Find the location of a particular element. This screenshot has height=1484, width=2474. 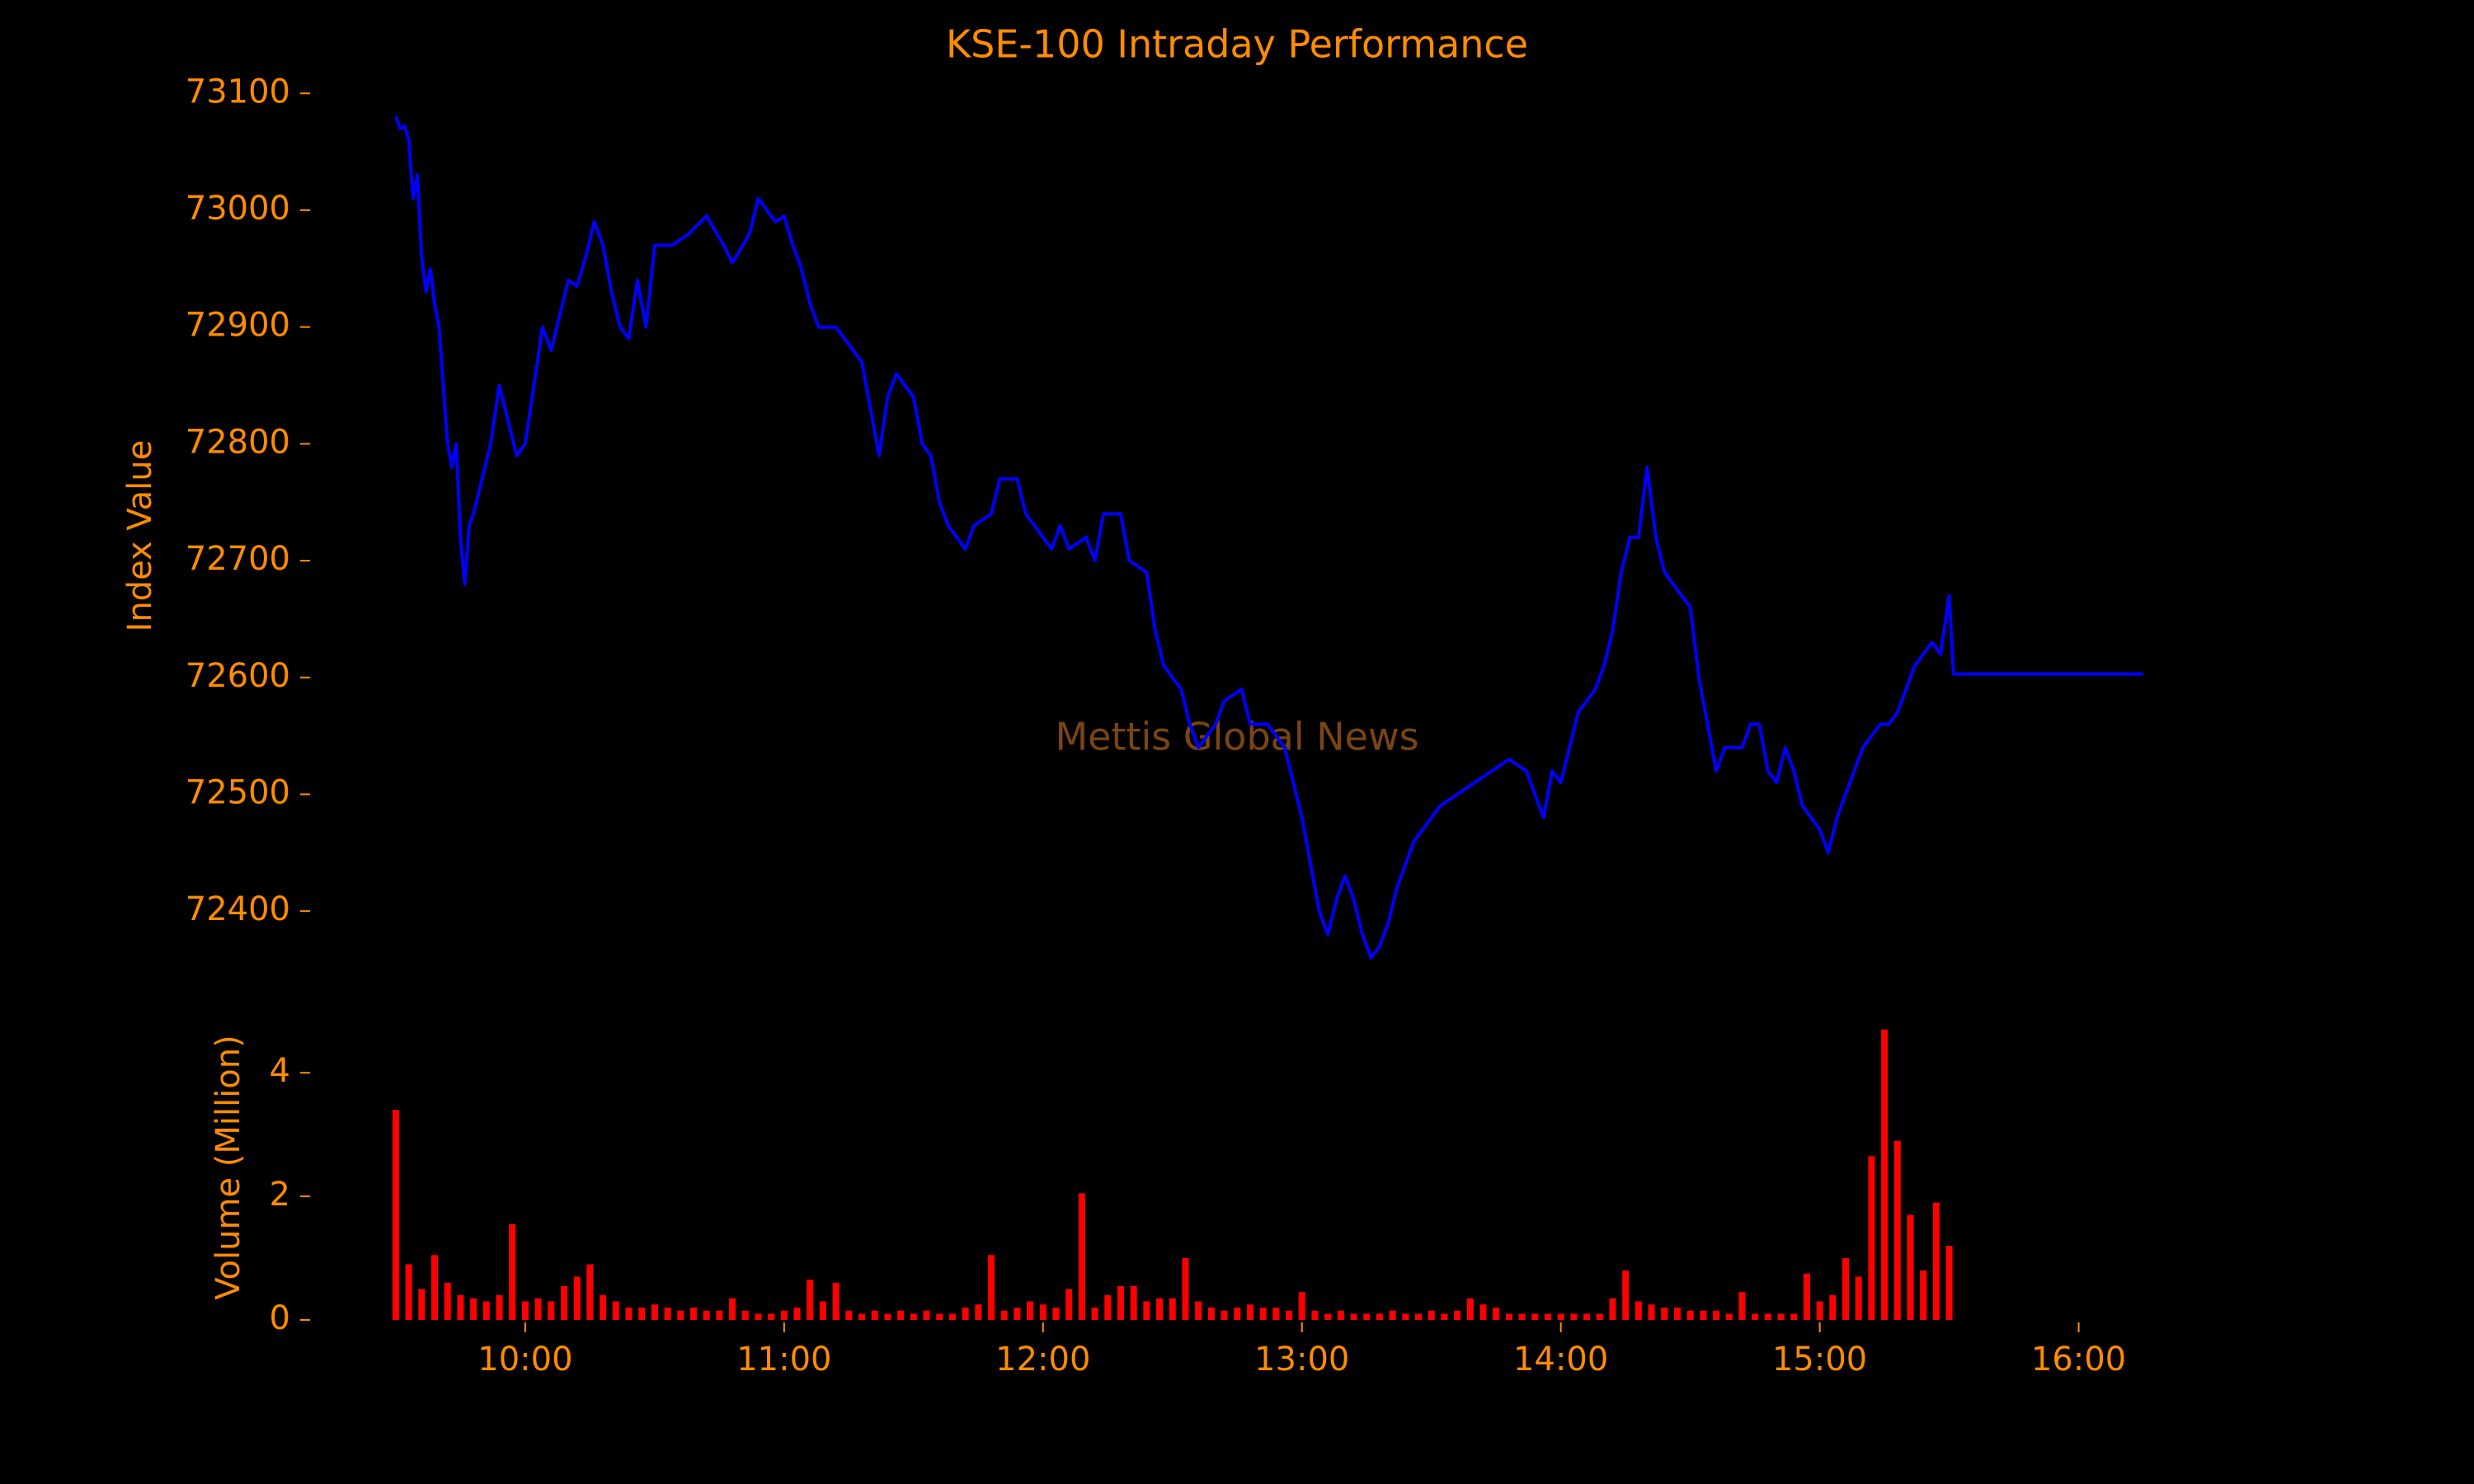

x-tick-label: 14:00 is located at coordinates (1560, 1359).